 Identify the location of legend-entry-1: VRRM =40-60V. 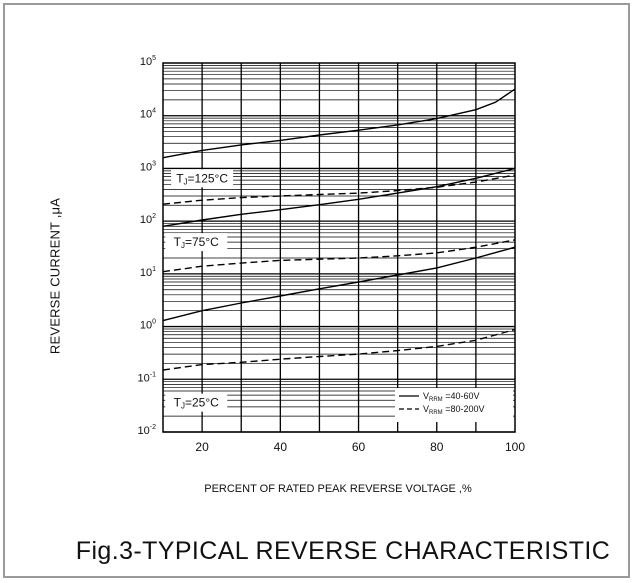
(451, 397).